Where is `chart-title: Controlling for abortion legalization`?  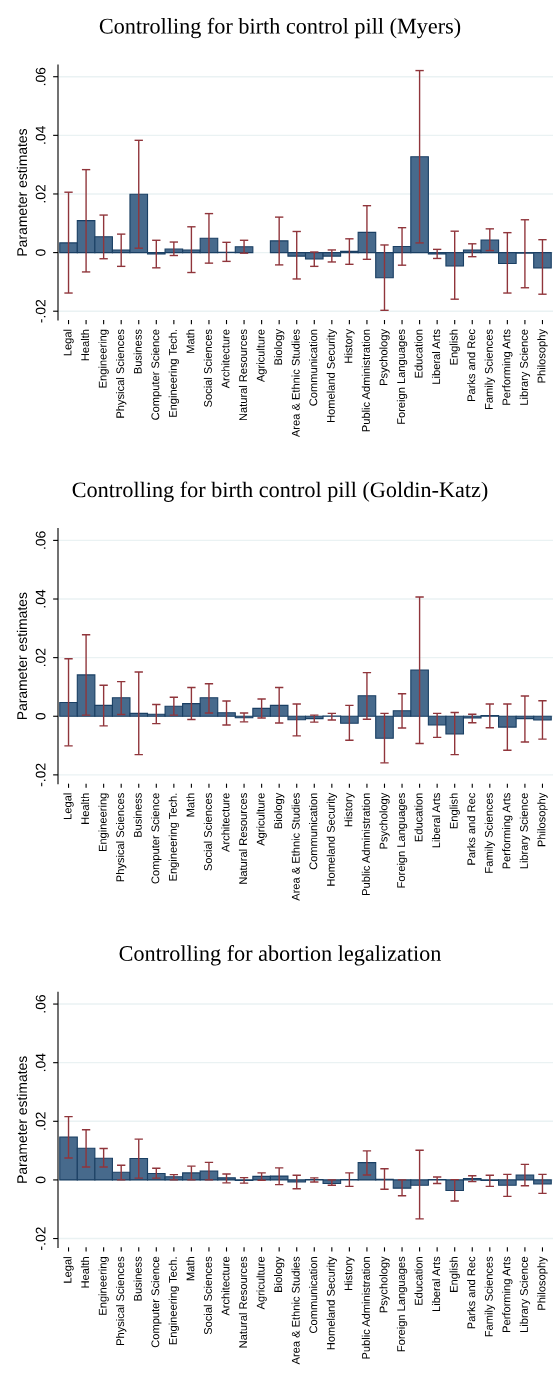
chart-title: Controlling for abortion legalization is located at coordinates (280, 955).